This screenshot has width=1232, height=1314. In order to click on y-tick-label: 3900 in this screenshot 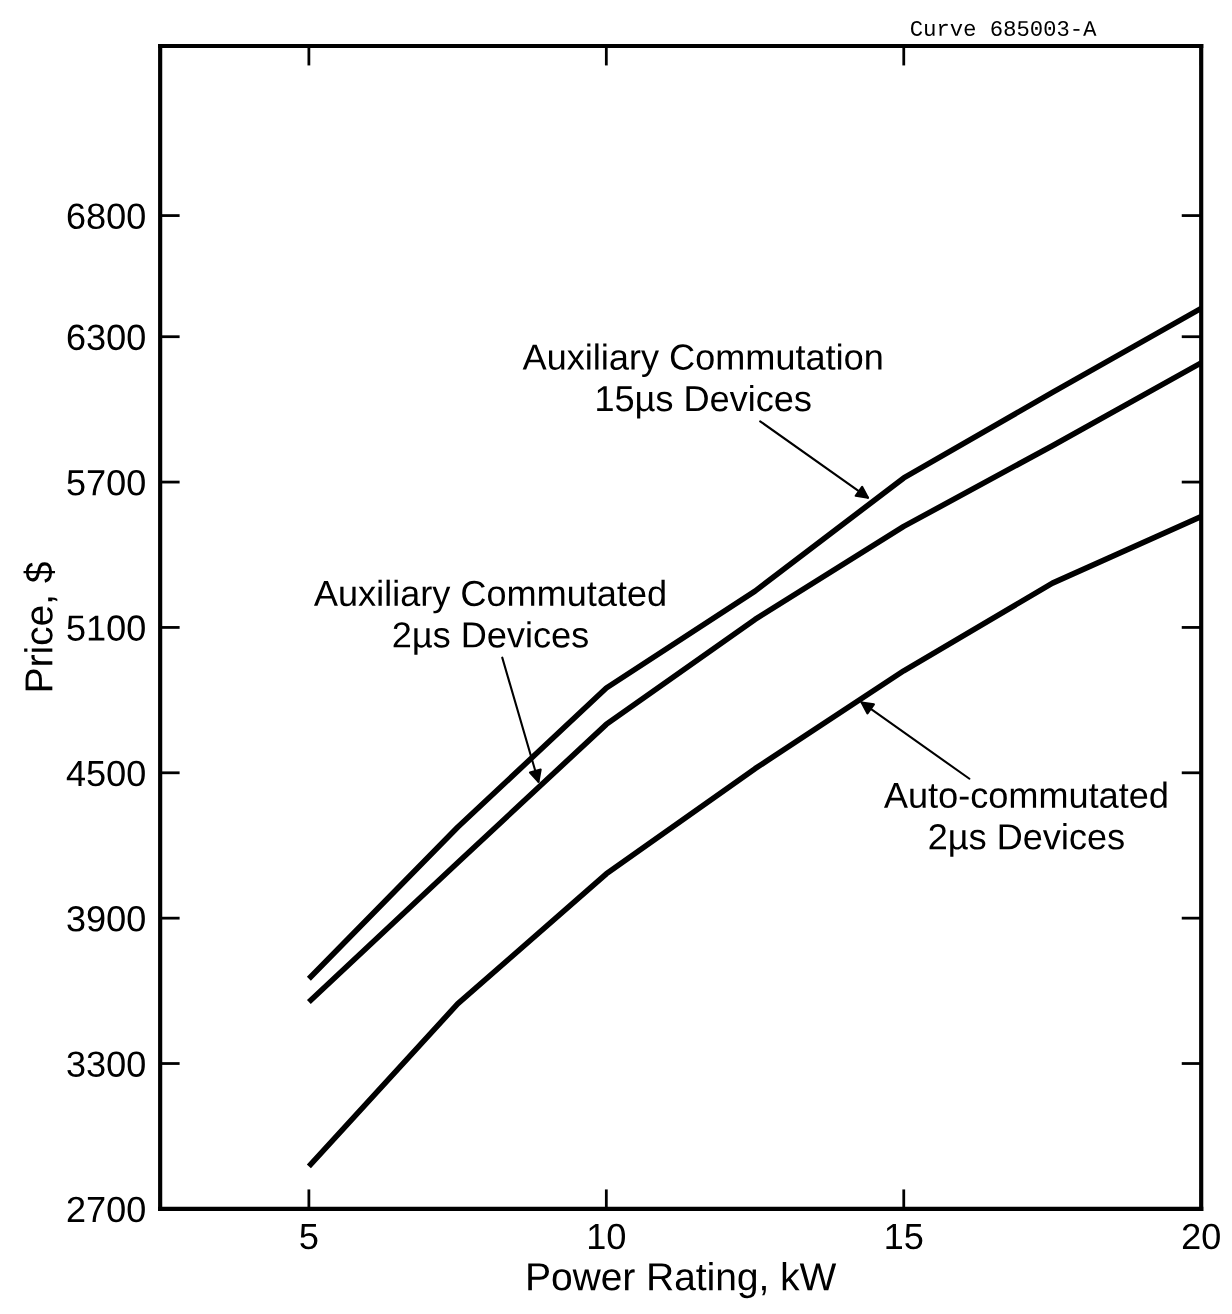, I will do `click(106, 919)`.